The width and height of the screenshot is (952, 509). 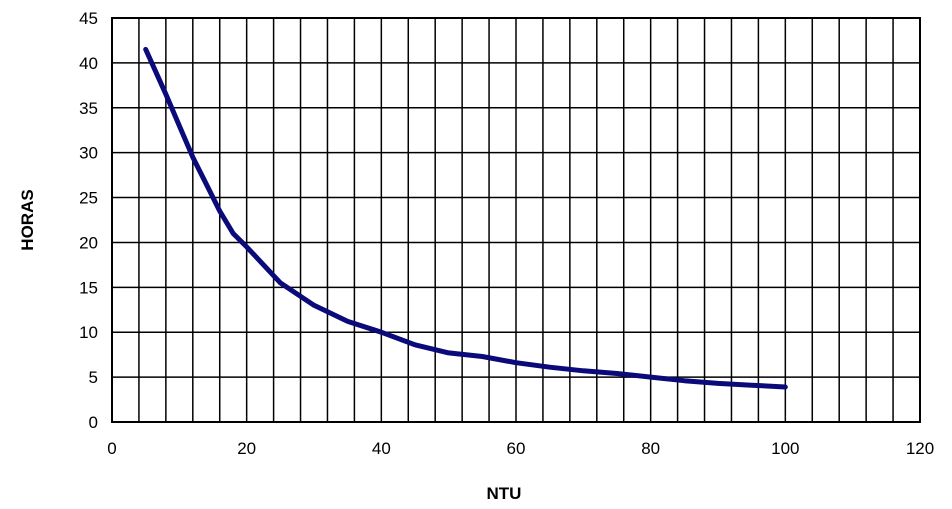 I want to click on y-tick-label: 45, so click(x=88, y=18).